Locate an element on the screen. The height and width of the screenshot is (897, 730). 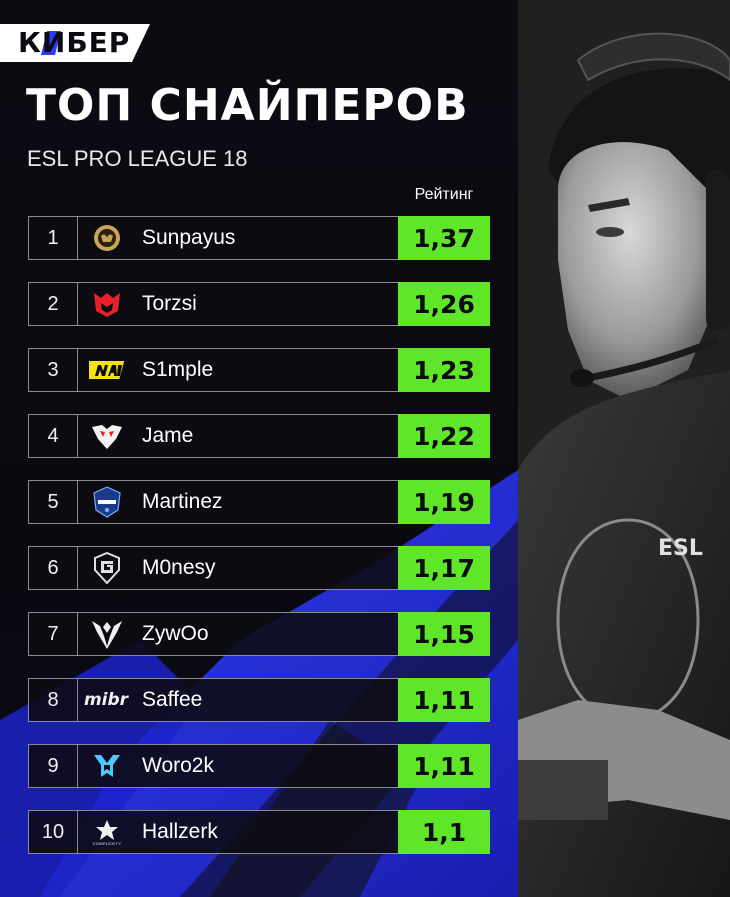
player-name: ZywOo is located at coordinates (175, 633).